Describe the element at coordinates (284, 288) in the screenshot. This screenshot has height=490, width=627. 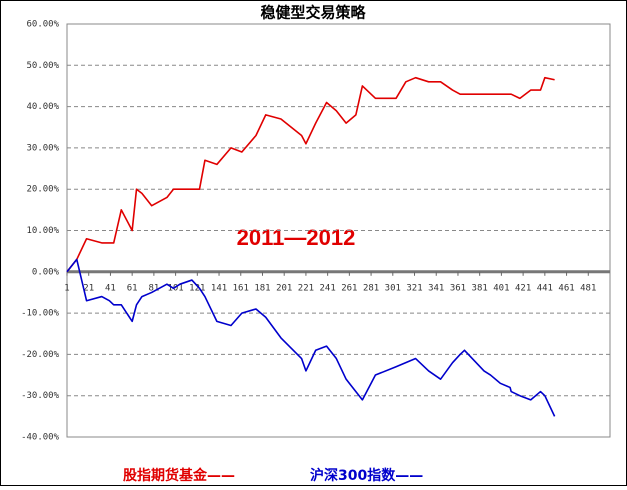
I see `x-tick-label: 201` at that location.